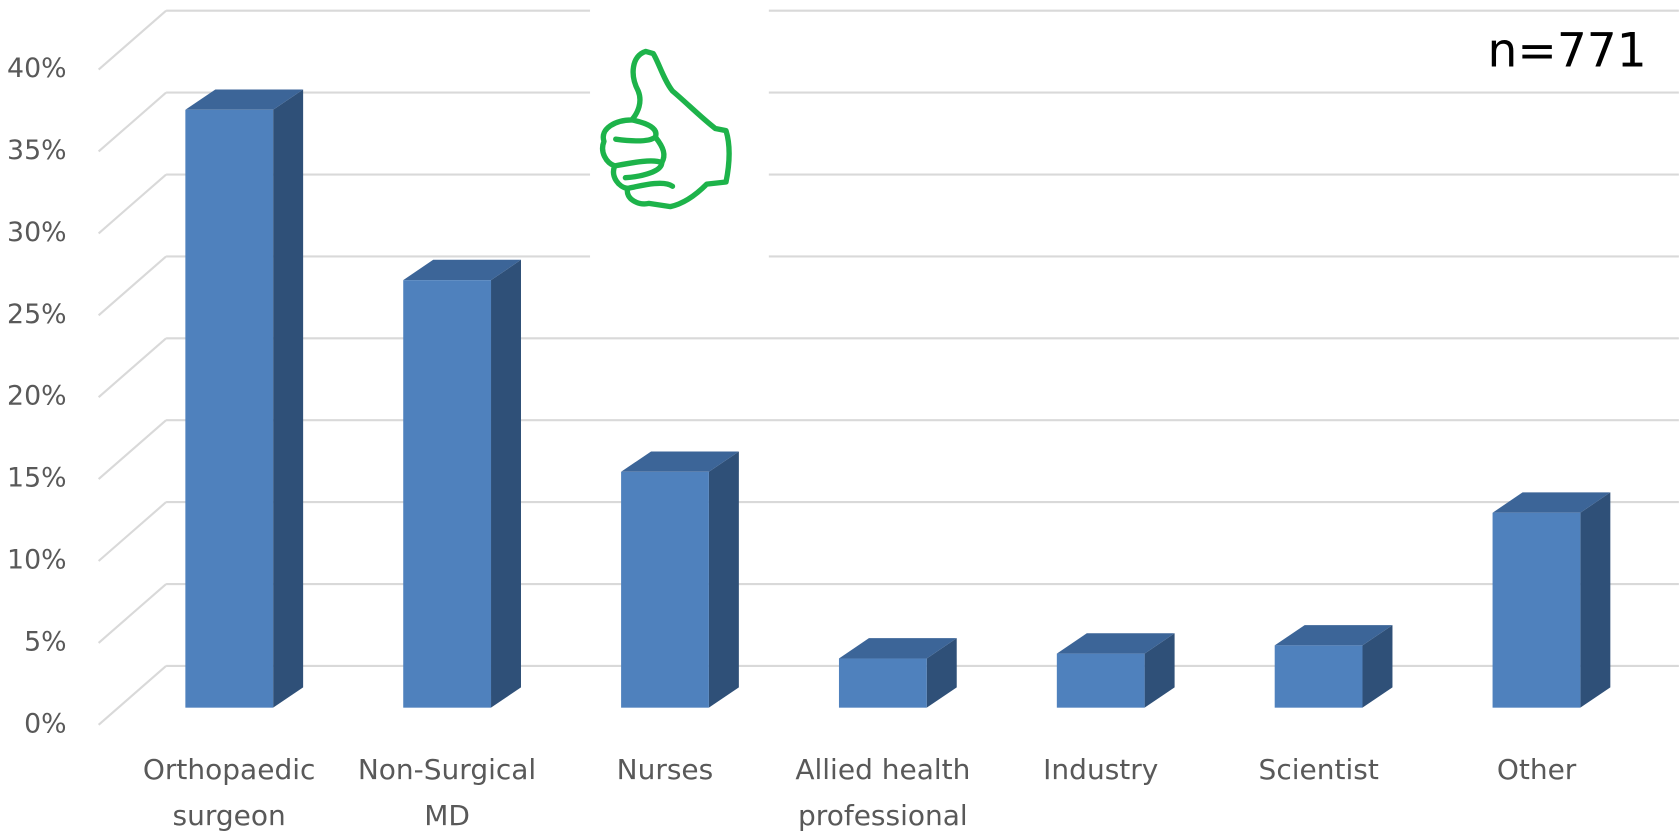 This screenshot has height=839, width=1679. I want to click on y-tick-label: 40%, so click(36, 68).